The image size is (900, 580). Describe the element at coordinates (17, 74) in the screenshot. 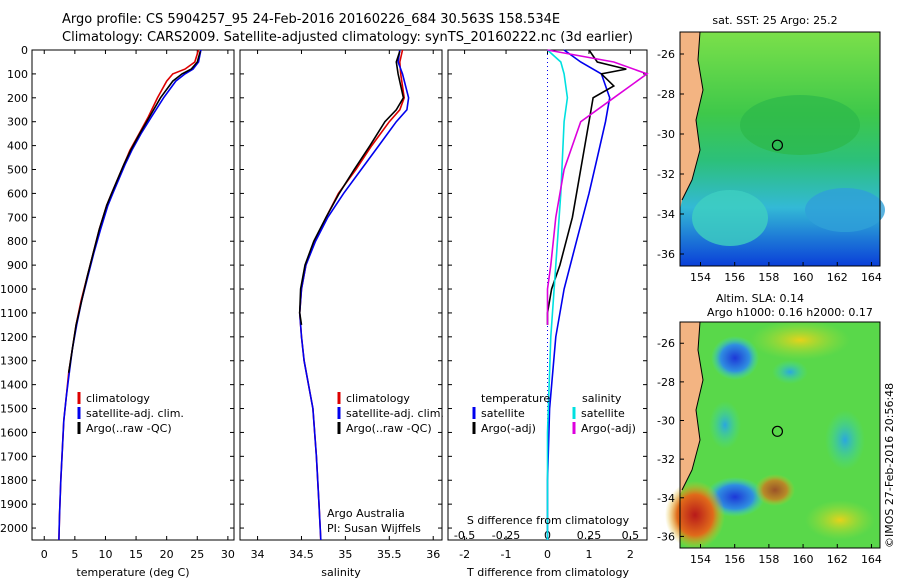

I see `depth-tick-label: 100` at that location.